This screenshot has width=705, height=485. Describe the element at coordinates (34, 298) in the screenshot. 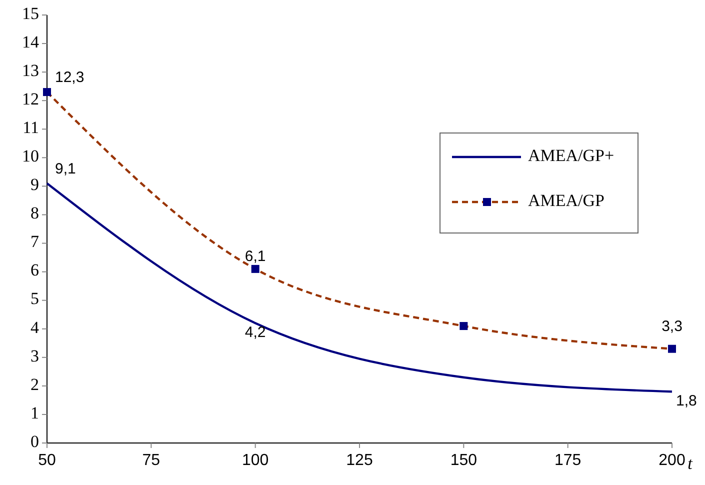

I see `y-tick-label: 5` at that location.